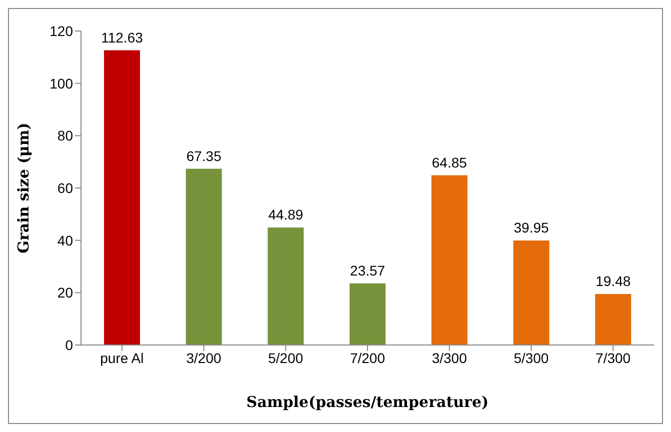  Describe the element at coordinates (23, 188) in the screenshot. I see `y-axis-title: Grain size (μm)` at that location.